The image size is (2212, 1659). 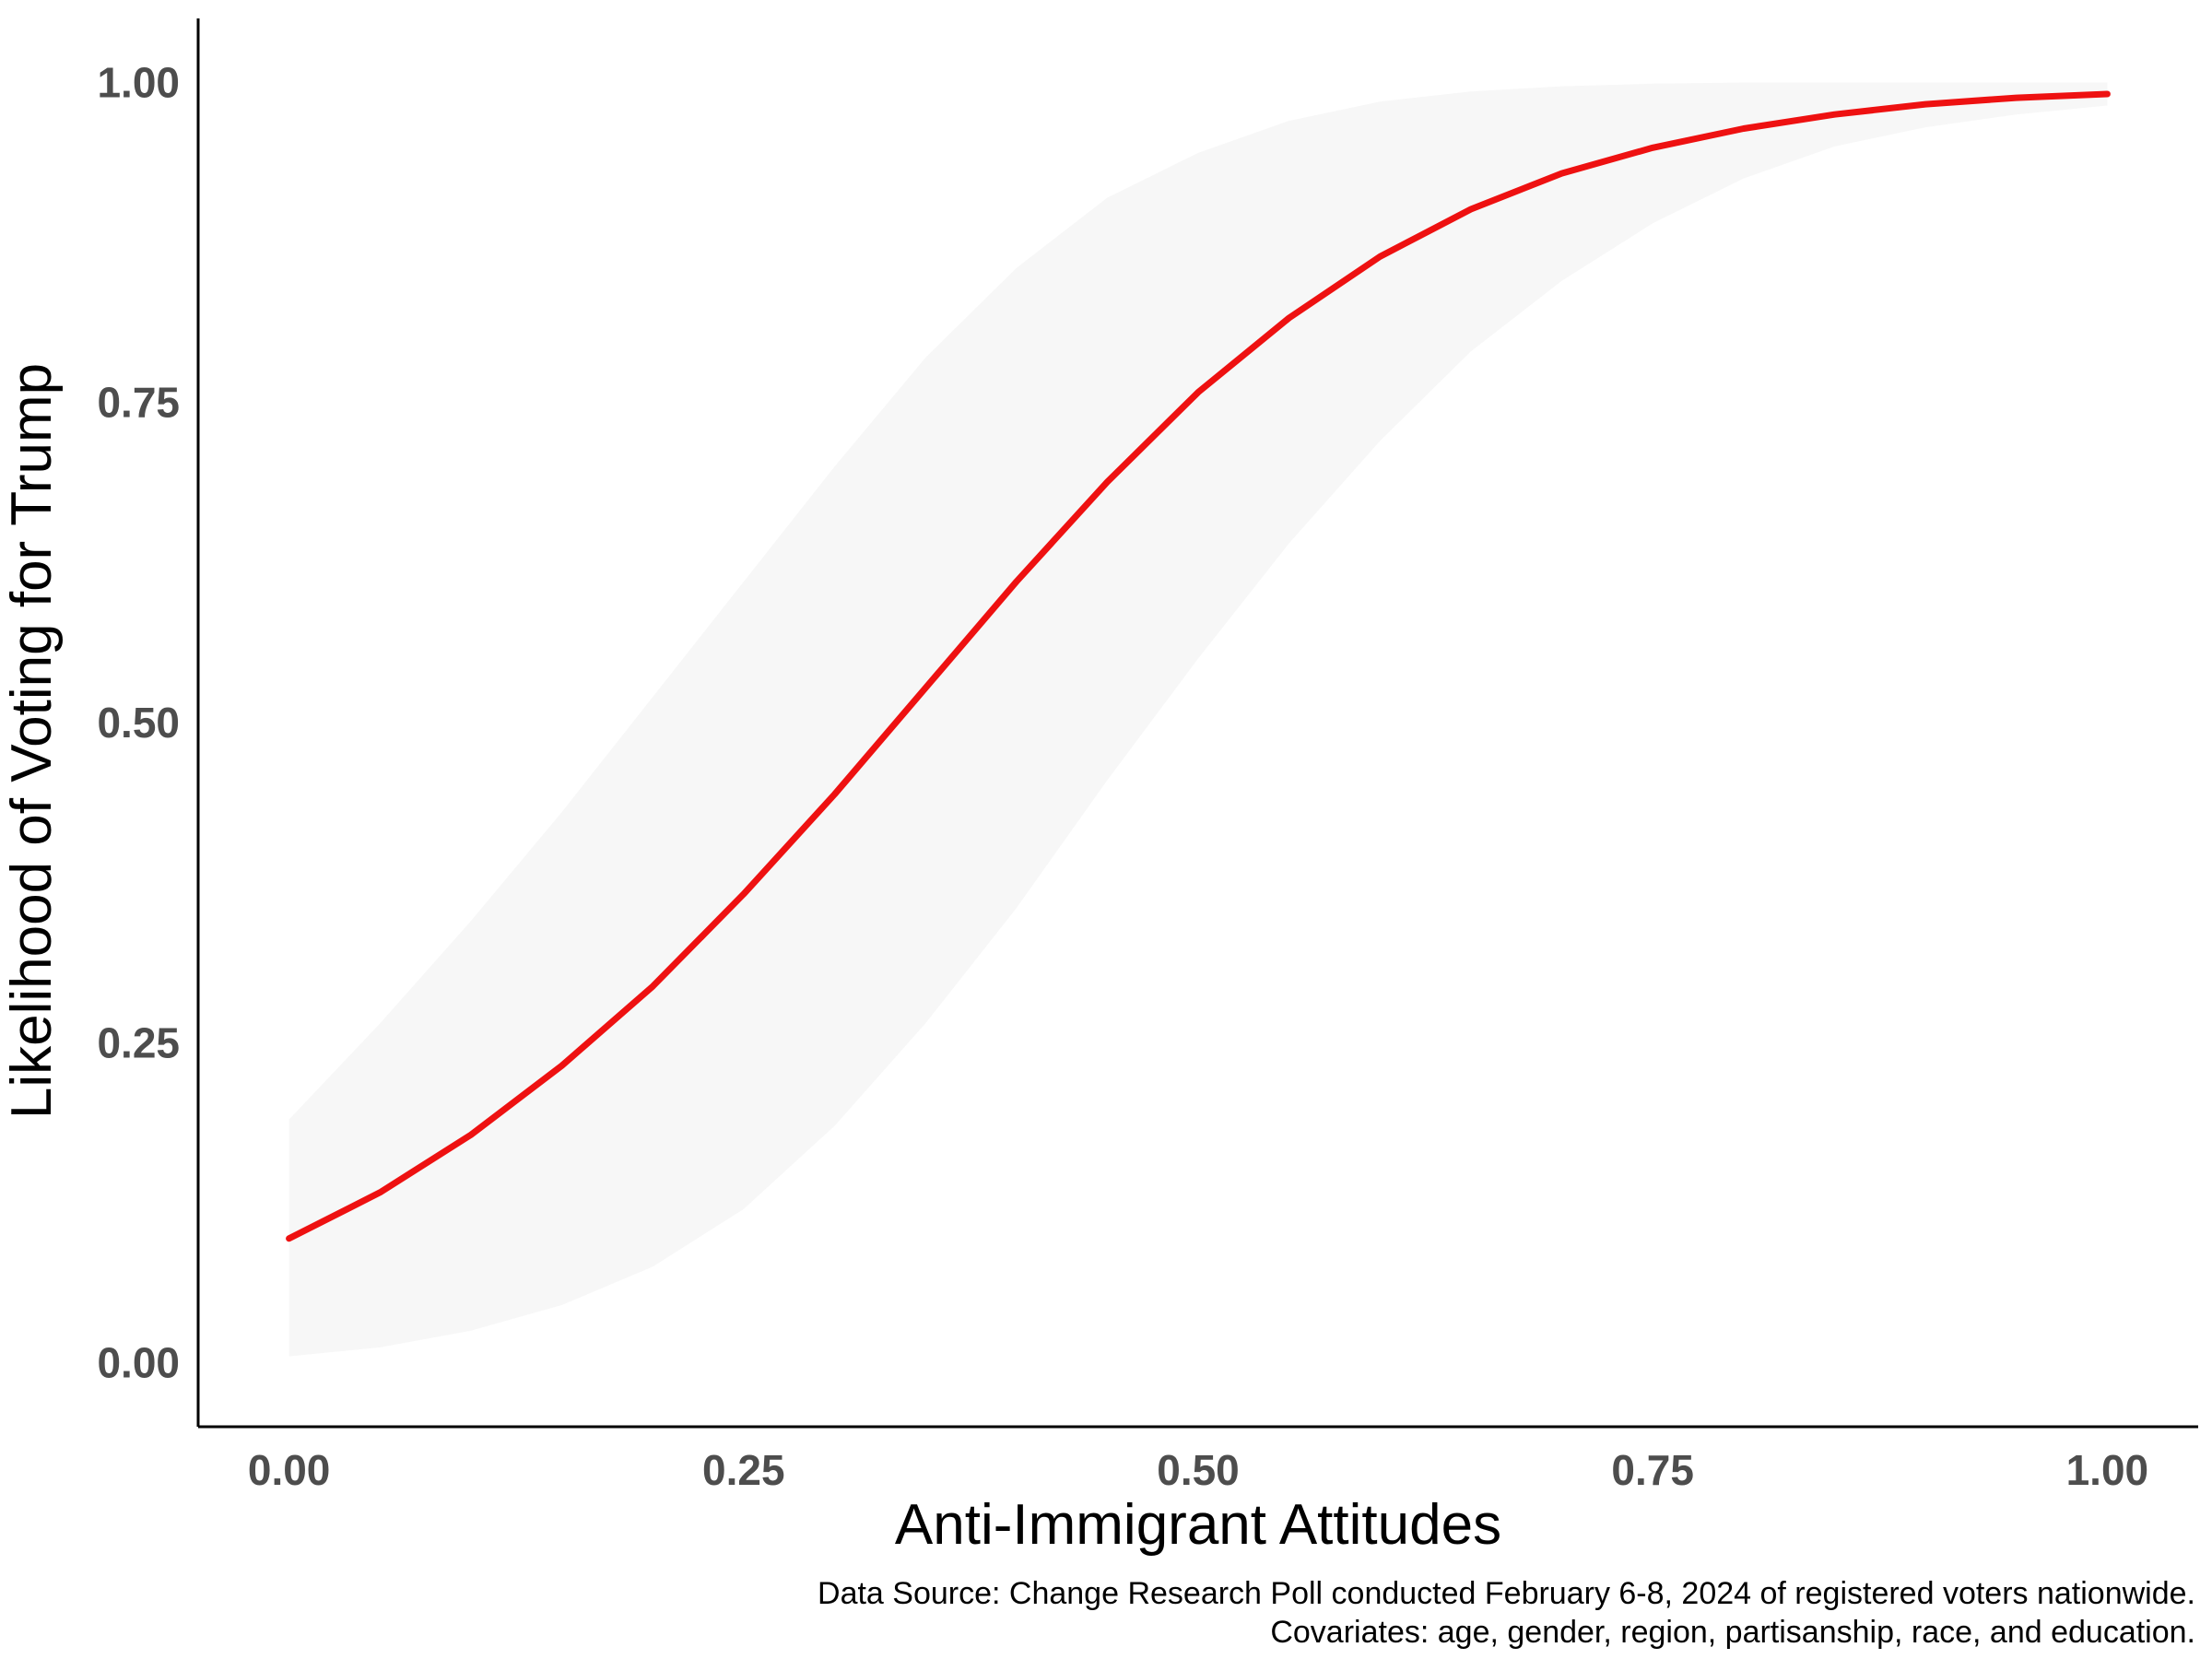 I want to click on y-tick-label: 0.75, so click(x=138, y=403).